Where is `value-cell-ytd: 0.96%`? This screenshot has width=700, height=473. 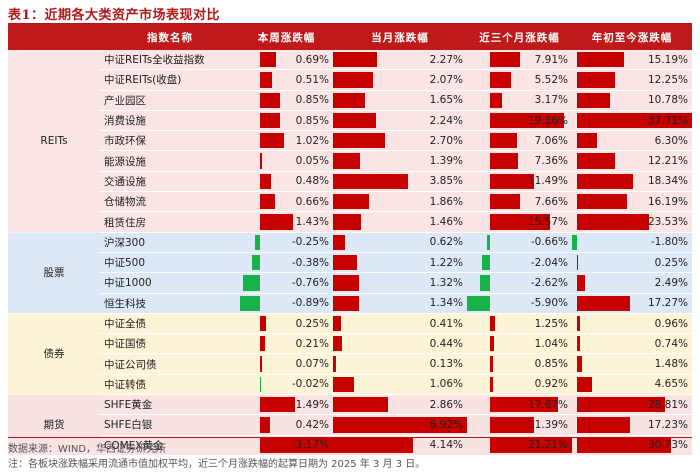
value-cell-ytd: 0.96% is located at coordinates (632, 324).